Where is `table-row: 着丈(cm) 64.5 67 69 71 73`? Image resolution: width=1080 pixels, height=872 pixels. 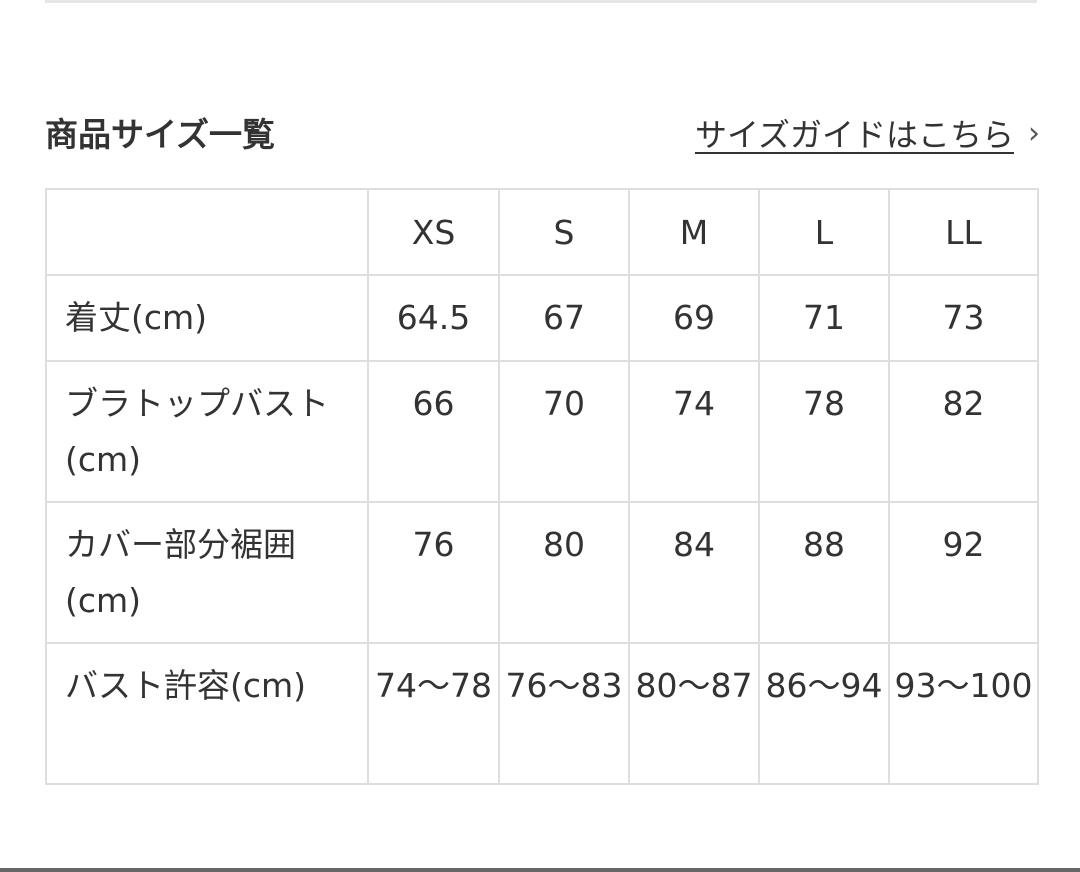 table-row: 着丈(cm) 64.5 67 69 71 73 is located at coordinates (542, 318).